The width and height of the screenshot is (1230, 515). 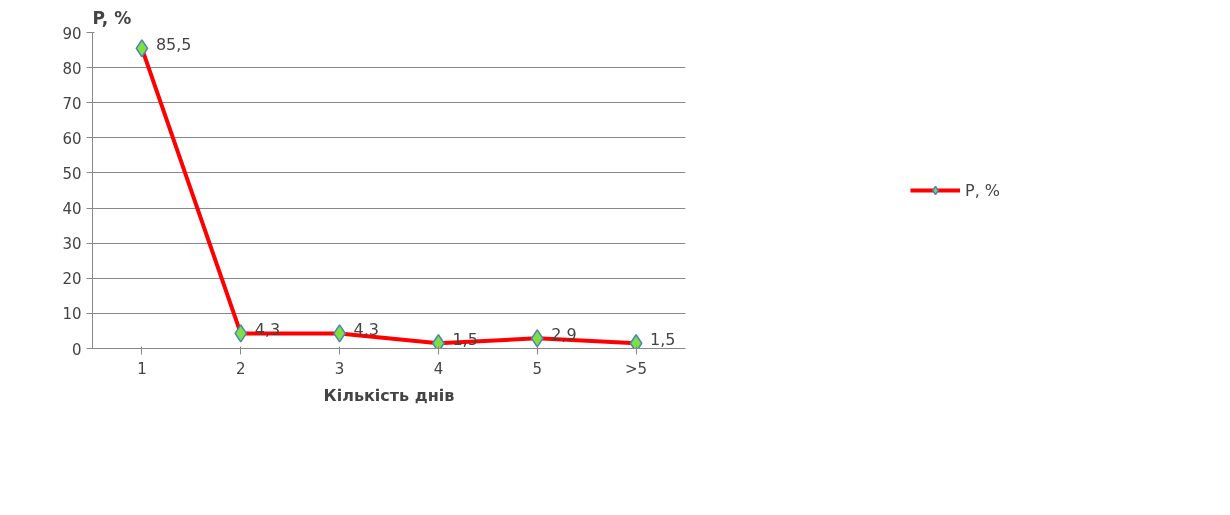 What do you see at coordinates (173, 45) in the screenshot?
I see `data-label: 85,5` at bounding box center [173, 45].